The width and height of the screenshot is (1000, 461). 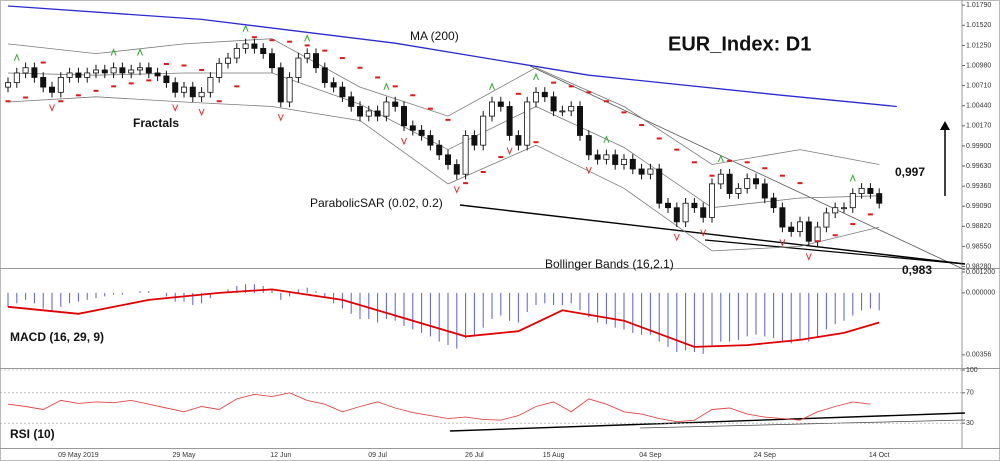 I want to click on x-tick-label: 29 May, so click(x=184, y=455).